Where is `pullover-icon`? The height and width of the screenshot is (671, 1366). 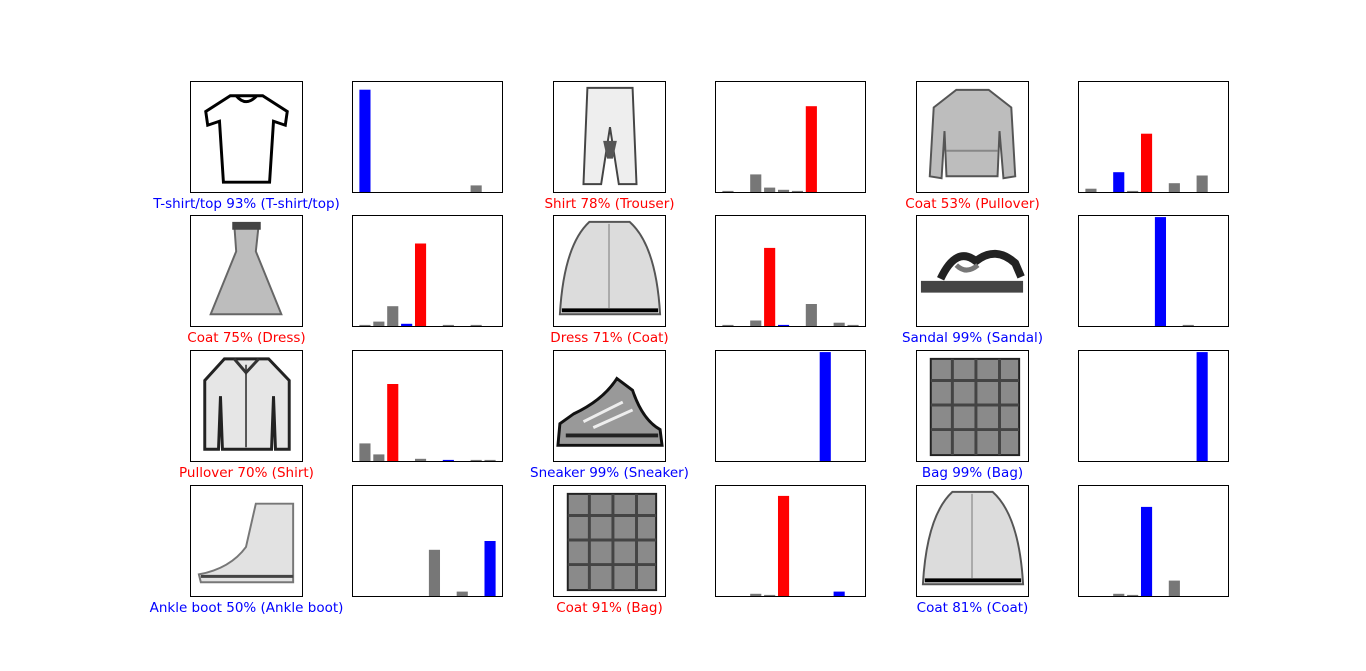
pullover-icon is located at coordinates (972, 134).